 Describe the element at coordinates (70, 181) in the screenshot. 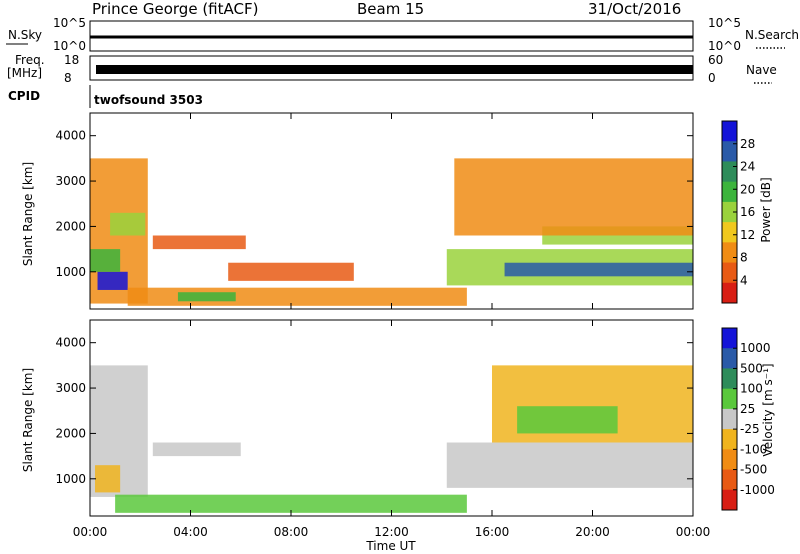

I see `power-ytick-label-2: 3000` at that location.